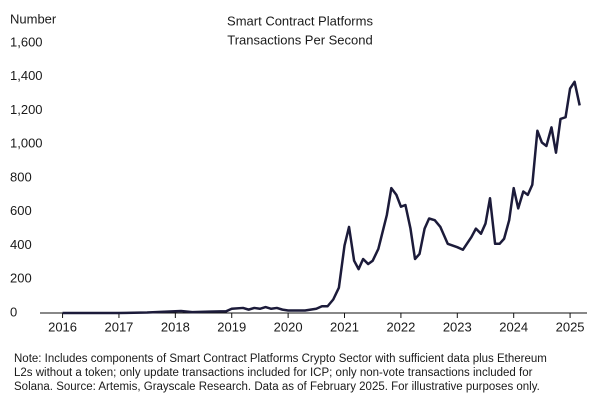  What do you see at coordinates (231, 326) in the screenshot?
I see `x-tick-label: 2019` at bounding box center [231, 326].